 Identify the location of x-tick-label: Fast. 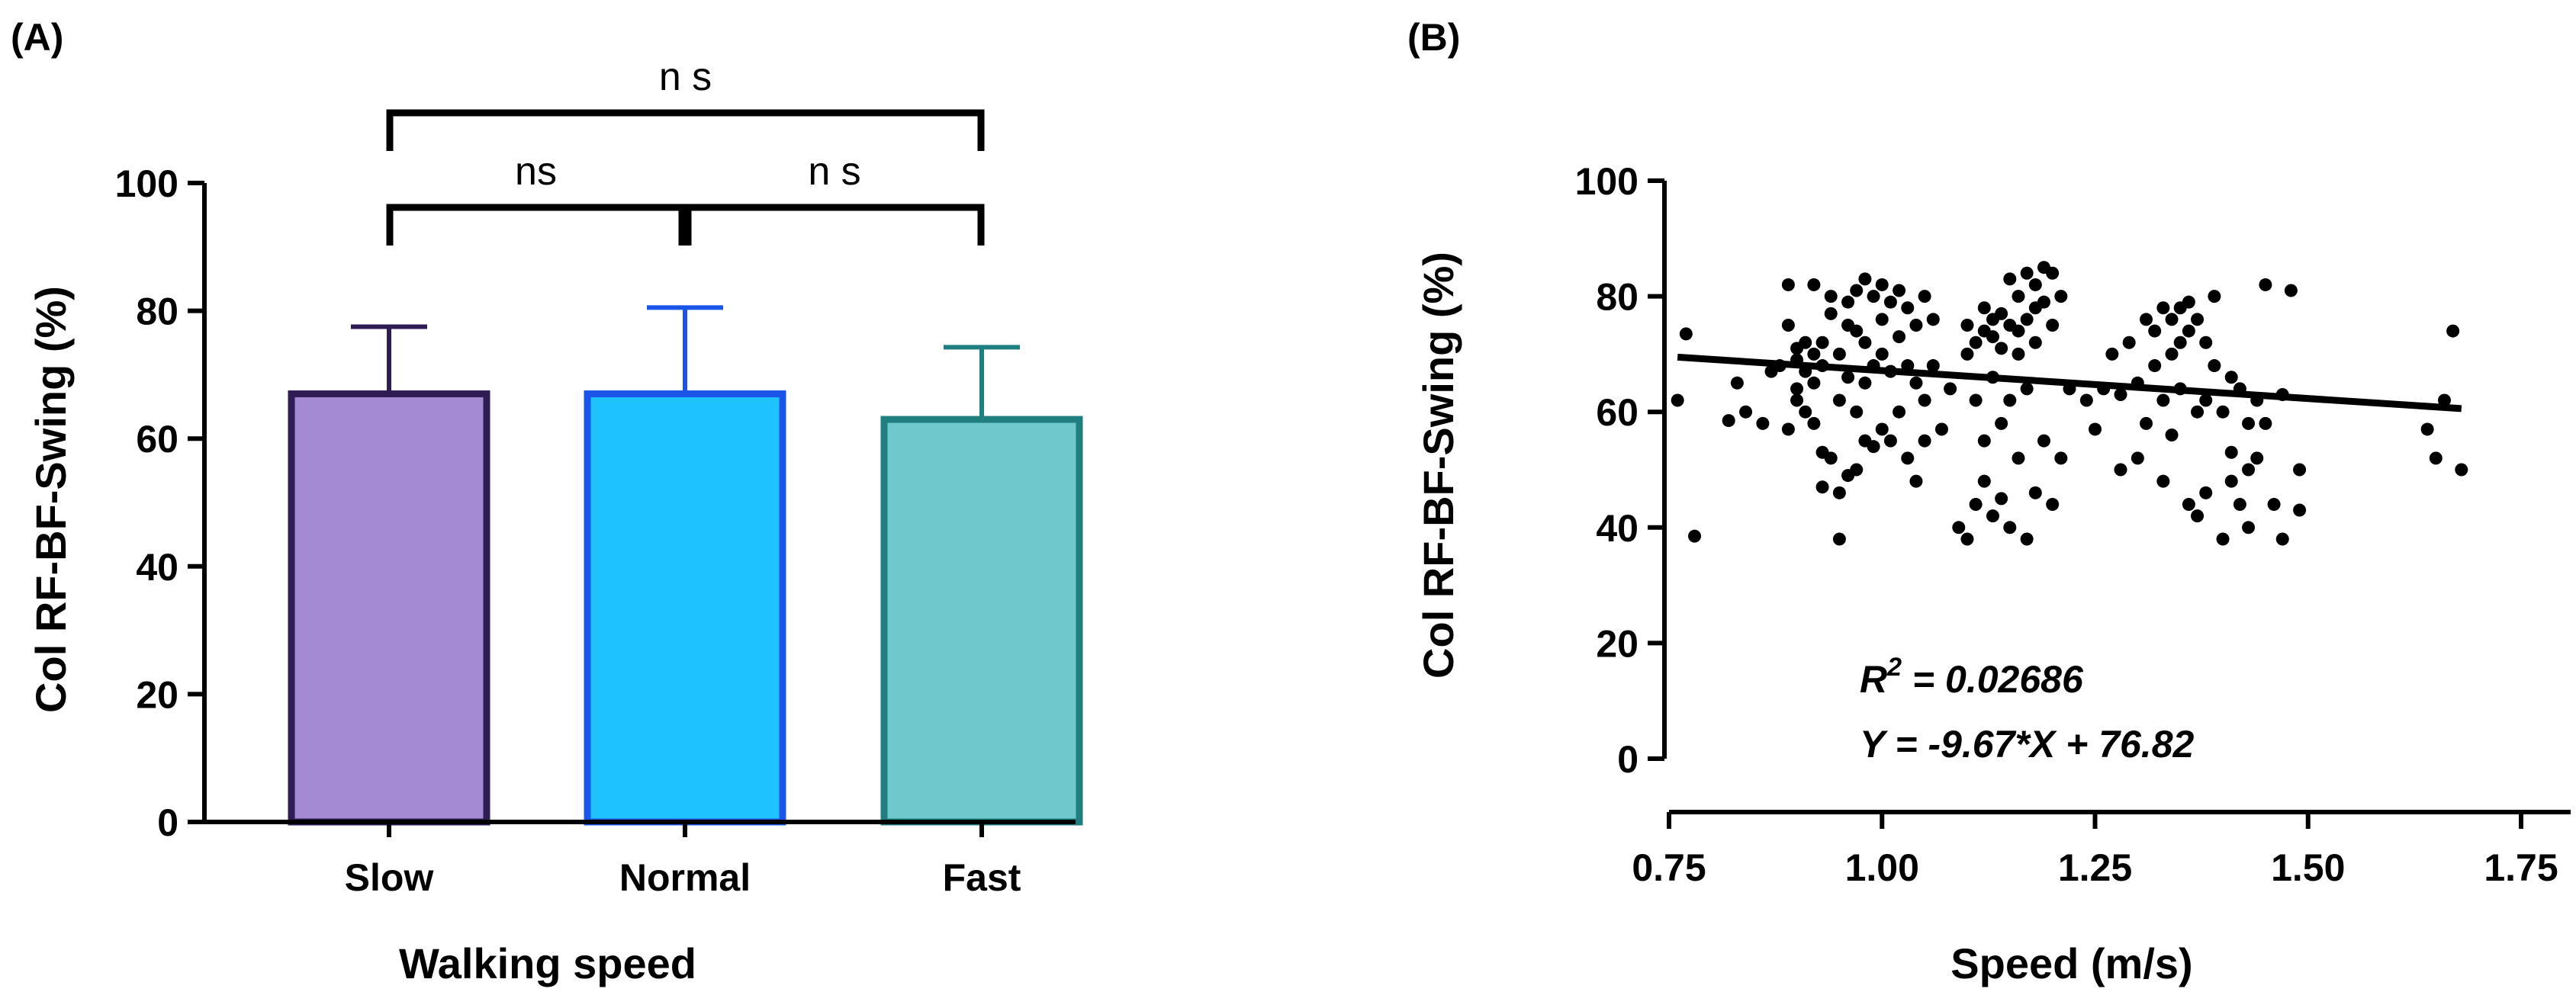
(982, 877).